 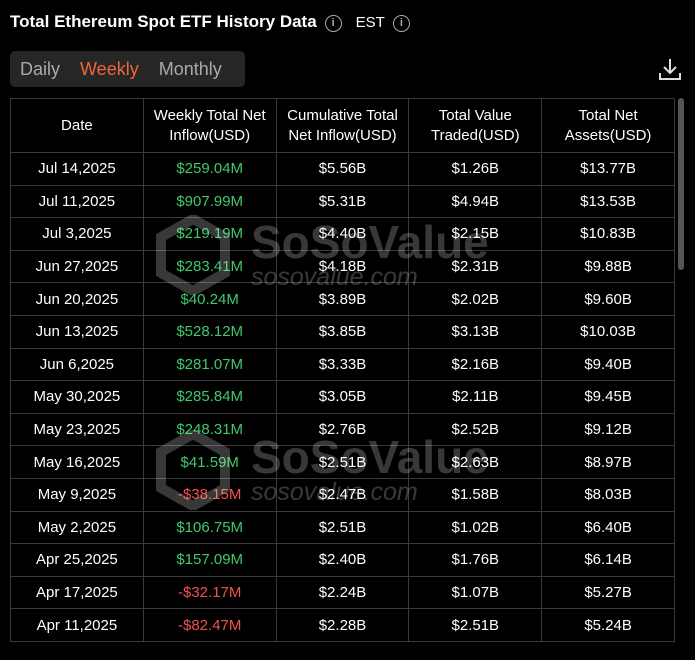 What do you see at coordinates (475, 527) in the screenshot?
I see `table-cell: $1.02B` at bounding box center [475, 527].